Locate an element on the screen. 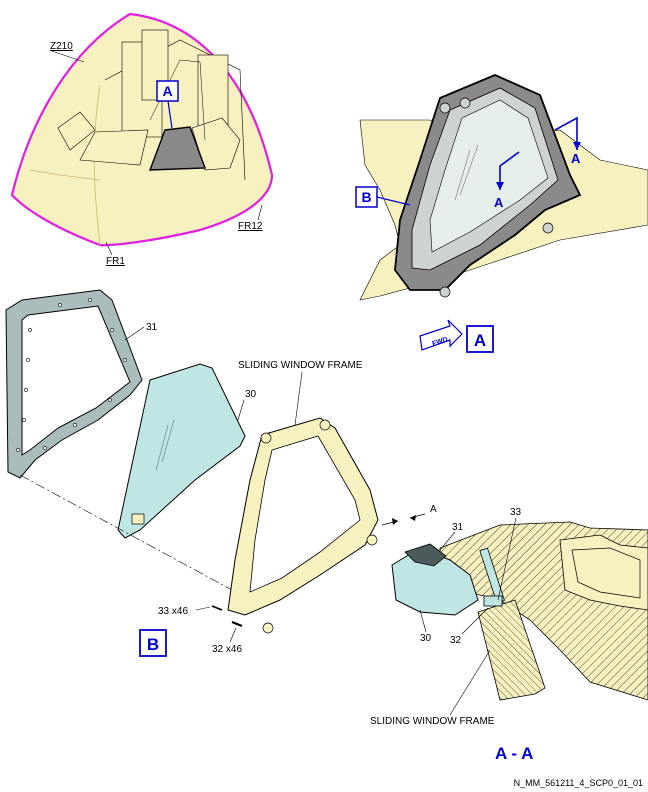  item-31-label: 31 is located at coordinates (152, 327).